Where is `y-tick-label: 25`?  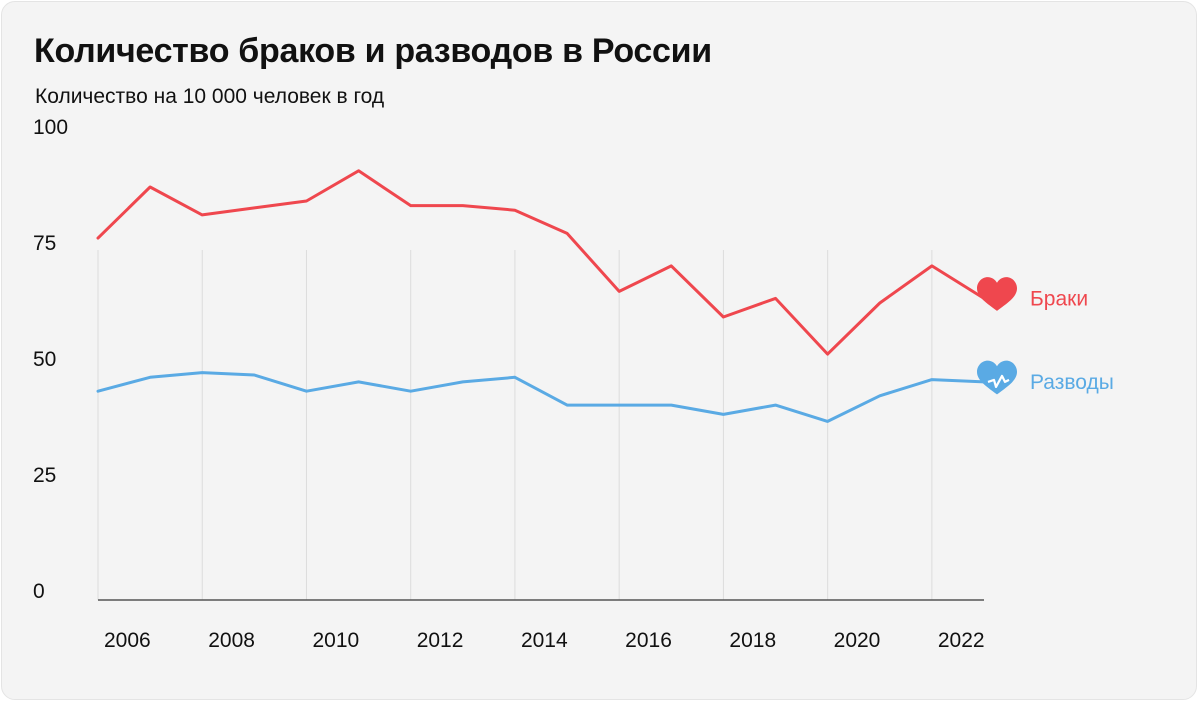 y-tick-label: 25 is located at coordinates (44, 475).